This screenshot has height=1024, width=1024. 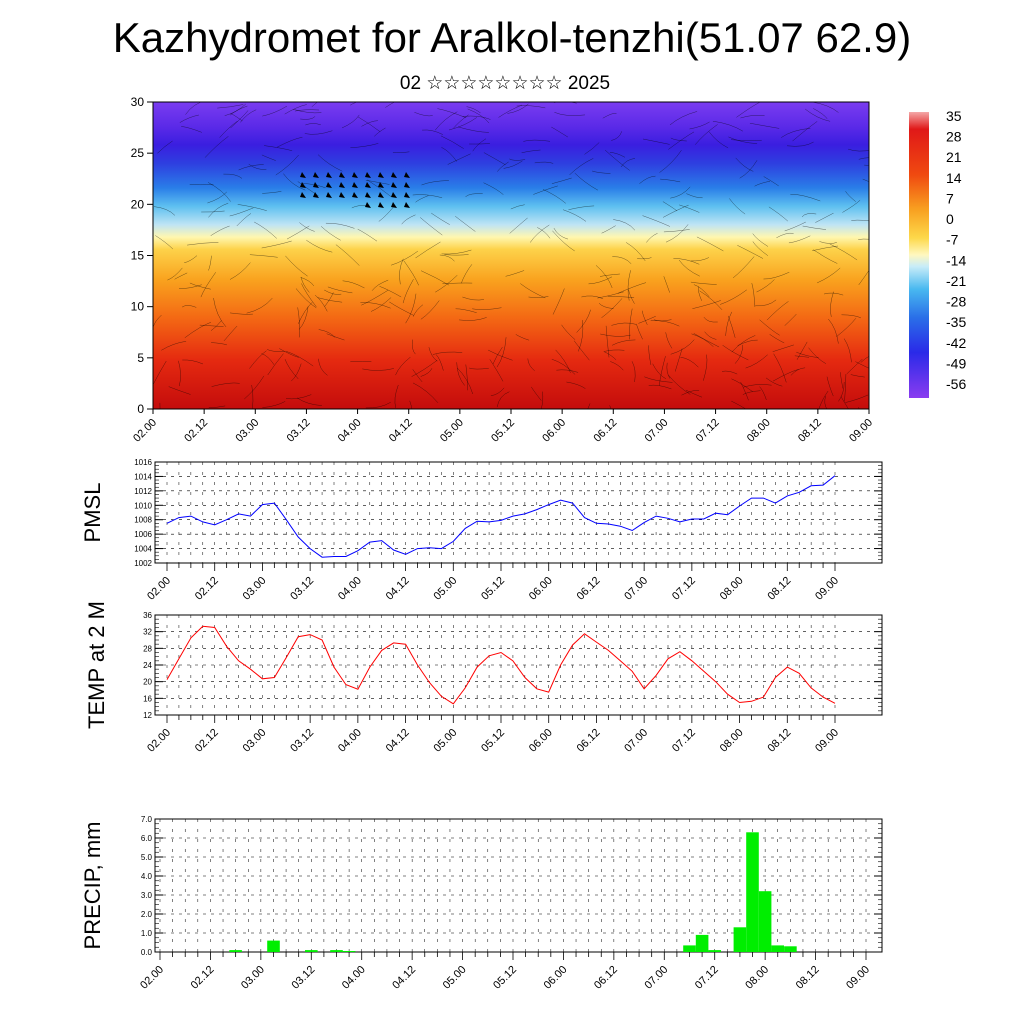 What do you see at coordinates (147, 933) in the screenshot?
I see `y-tick-label: 1.0` at bounding box center [147, 933].